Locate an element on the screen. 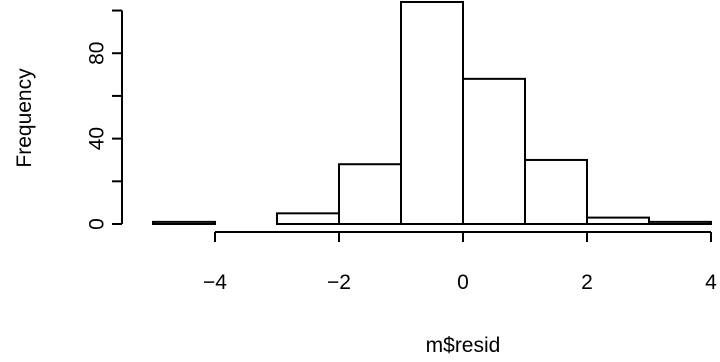  x-axis-tick-label-5: 4 is located at coordinates (711, 282).